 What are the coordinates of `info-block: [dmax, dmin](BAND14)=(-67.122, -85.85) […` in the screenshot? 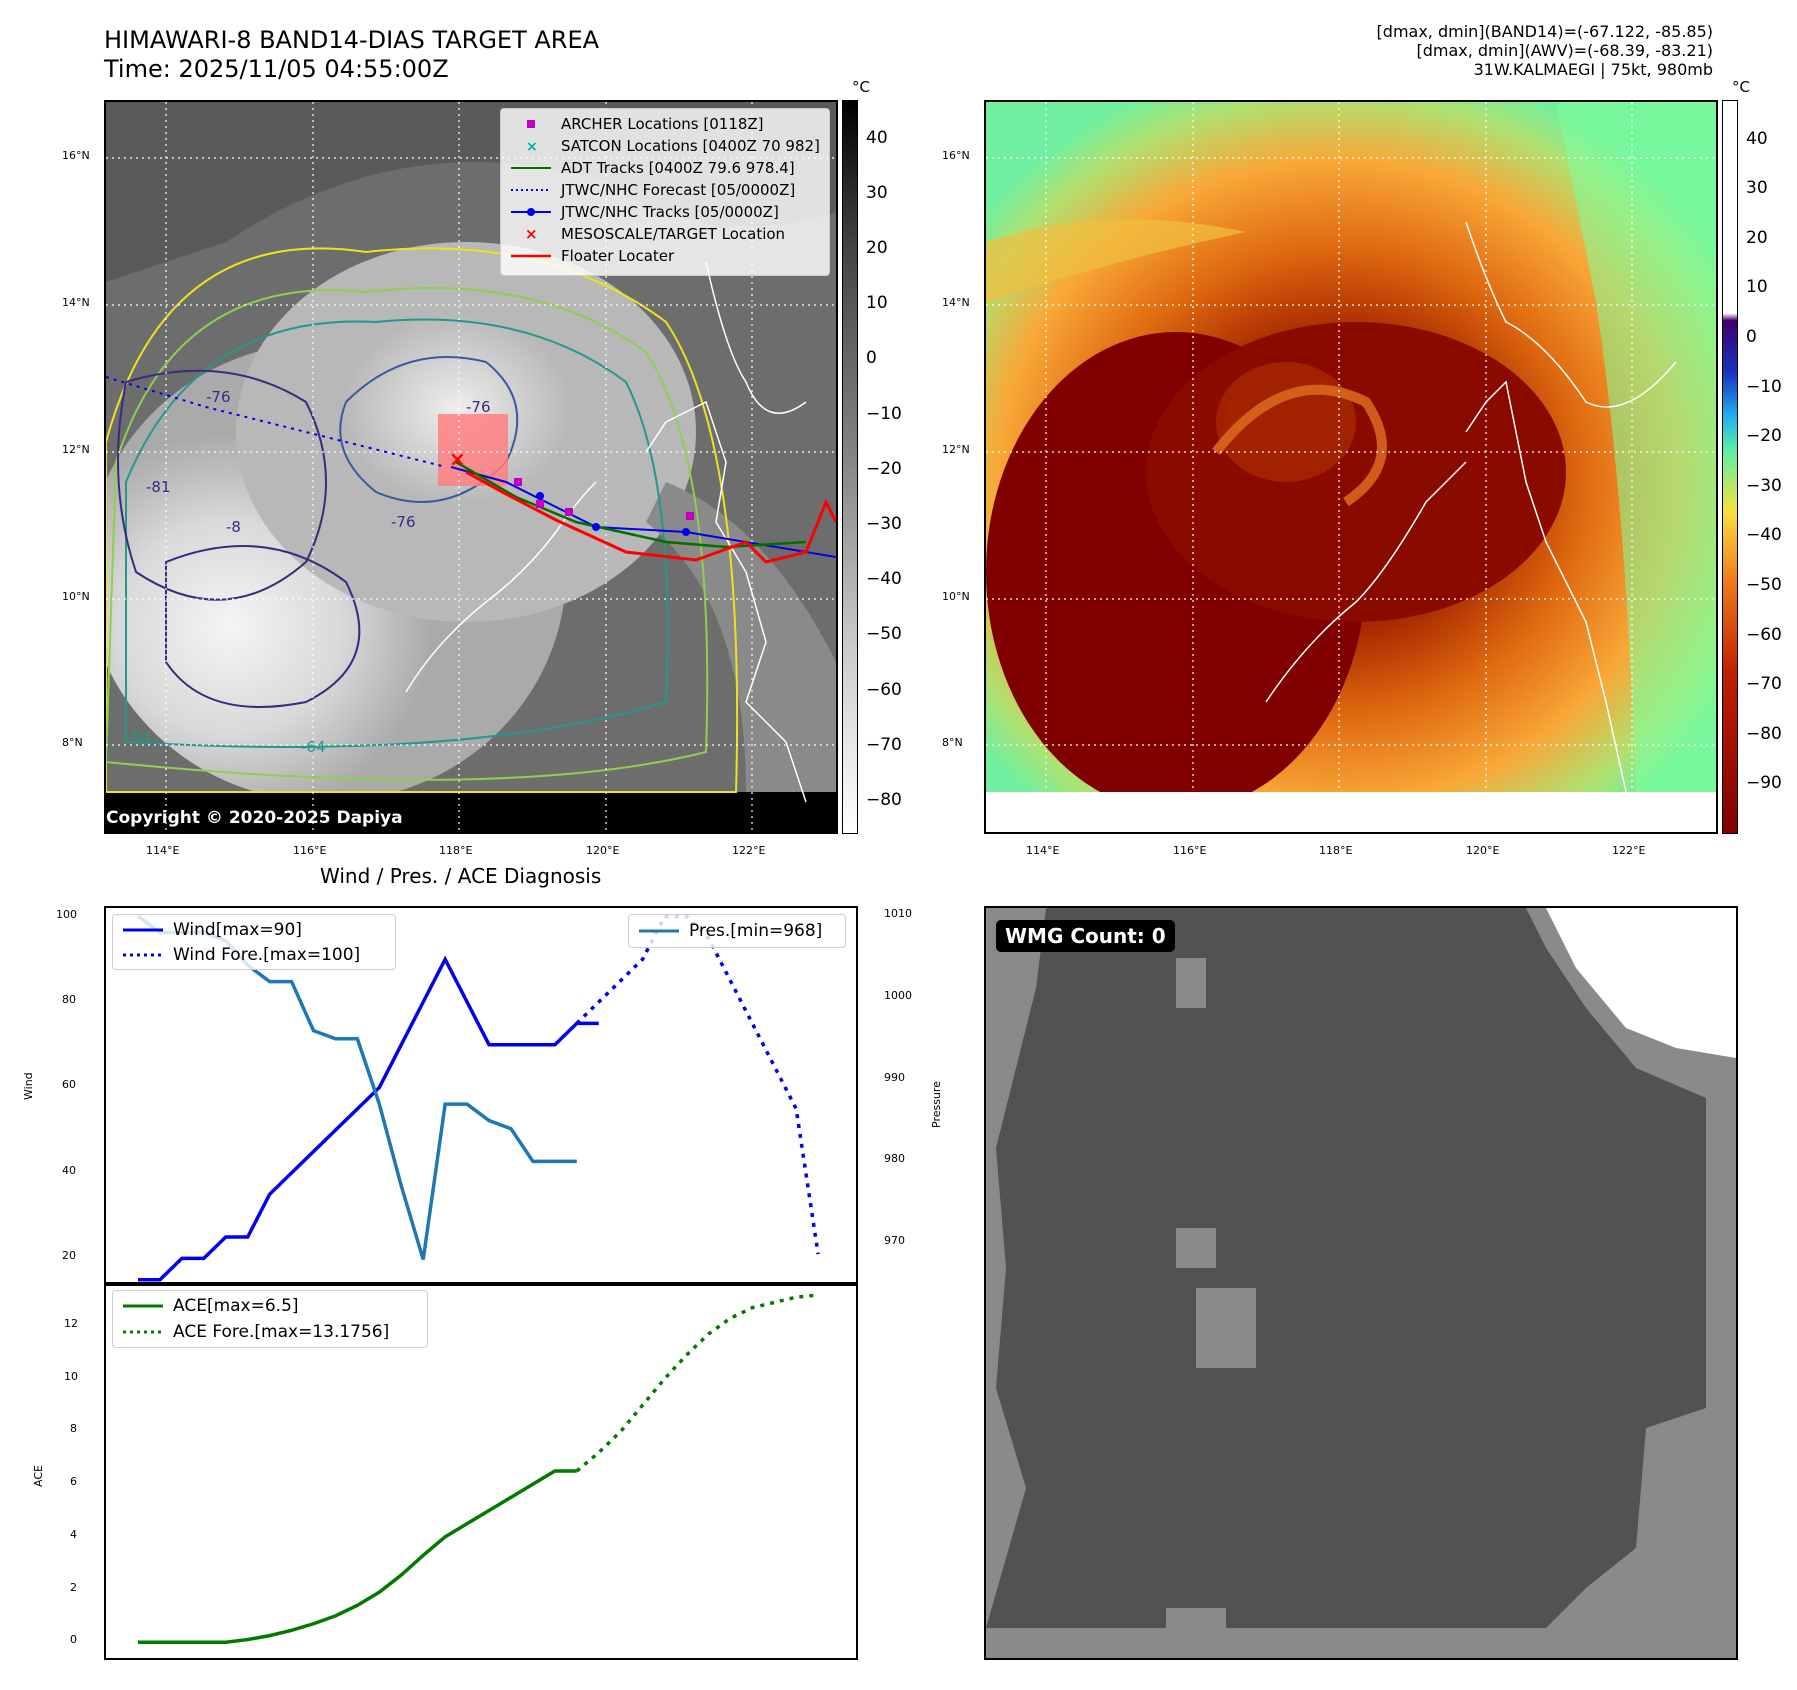 It's located at (1545, 50).